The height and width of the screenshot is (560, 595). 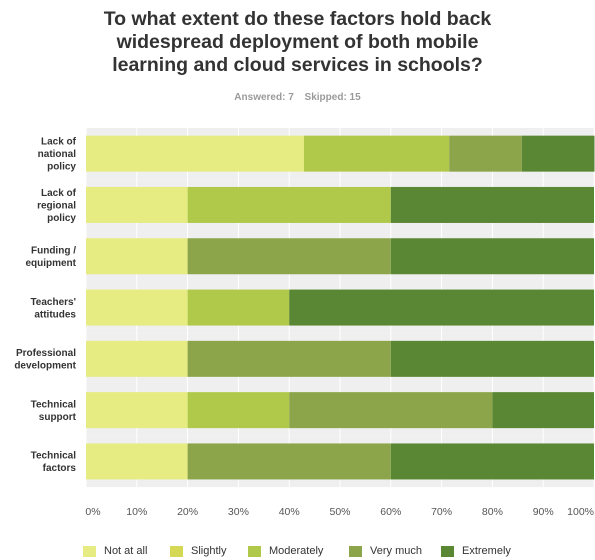 What do you see at coordinates (92, 512) in the screenshot?
I see `x-tick-label: 0%` at bounding box center [92, 512].